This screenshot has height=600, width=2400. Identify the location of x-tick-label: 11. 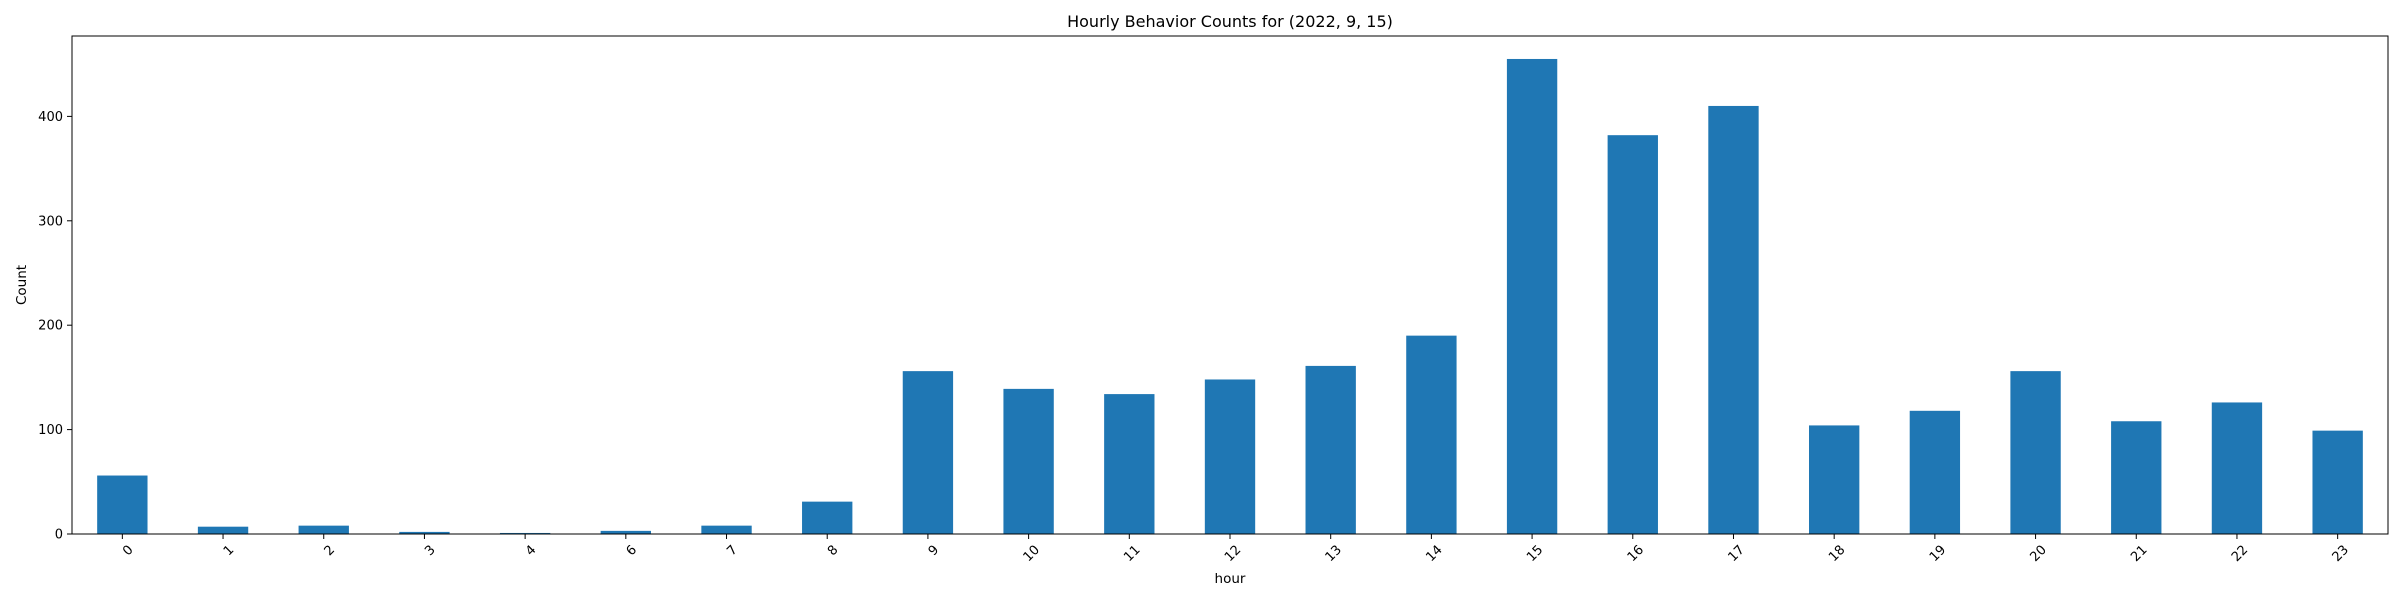
(1132, 554).